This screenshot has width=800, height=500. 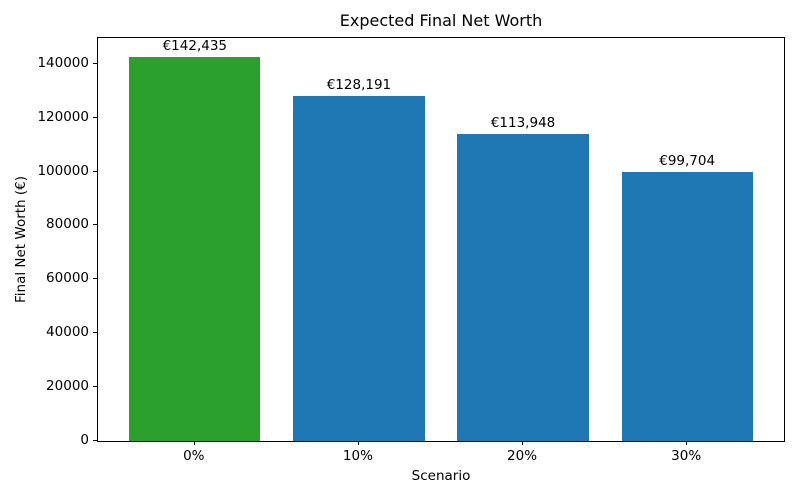 I want to click on y-tick-label: 40000, so click(x=67, y=332).